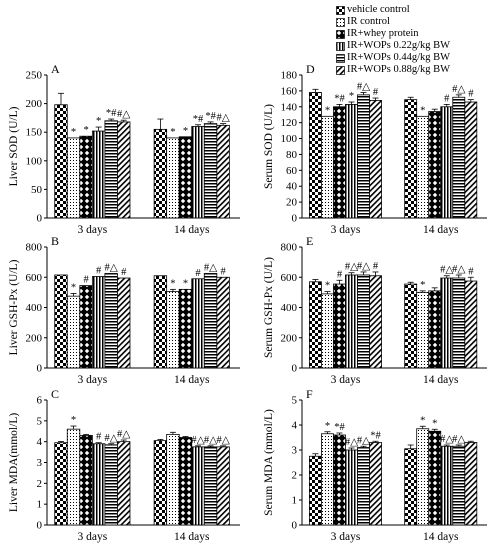  What do you see at coordinates (309, 241) in the screenshot?
I see `panel-letter: E` at bounding box center [309, 241].